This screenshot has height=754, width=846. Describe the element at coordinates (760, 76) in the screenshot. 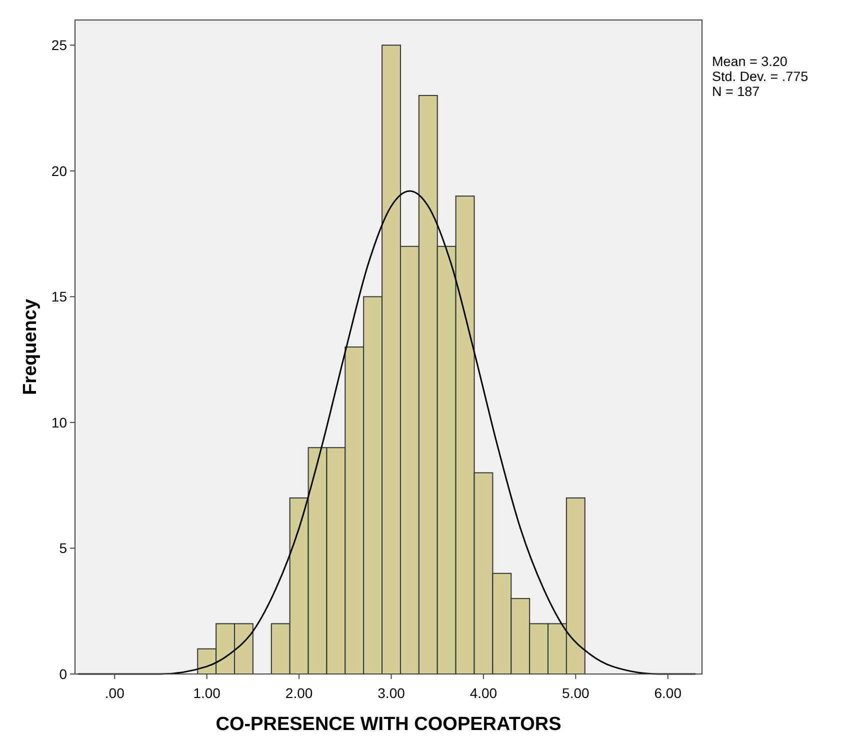

I see `text: Std. Dev. = .775` at that location.